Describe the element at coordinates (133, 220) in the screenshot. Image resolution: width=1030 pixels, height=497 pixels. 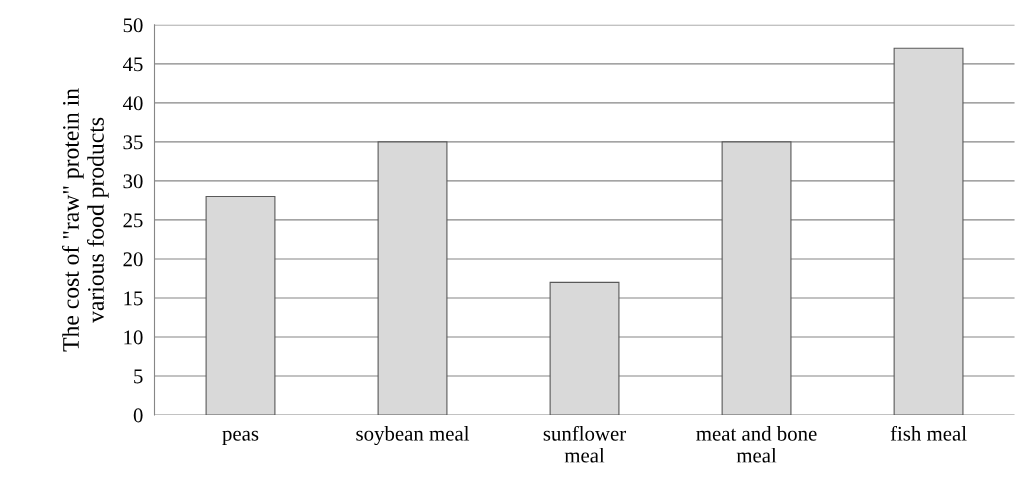
I see `y-tick-label: 25` at that location.